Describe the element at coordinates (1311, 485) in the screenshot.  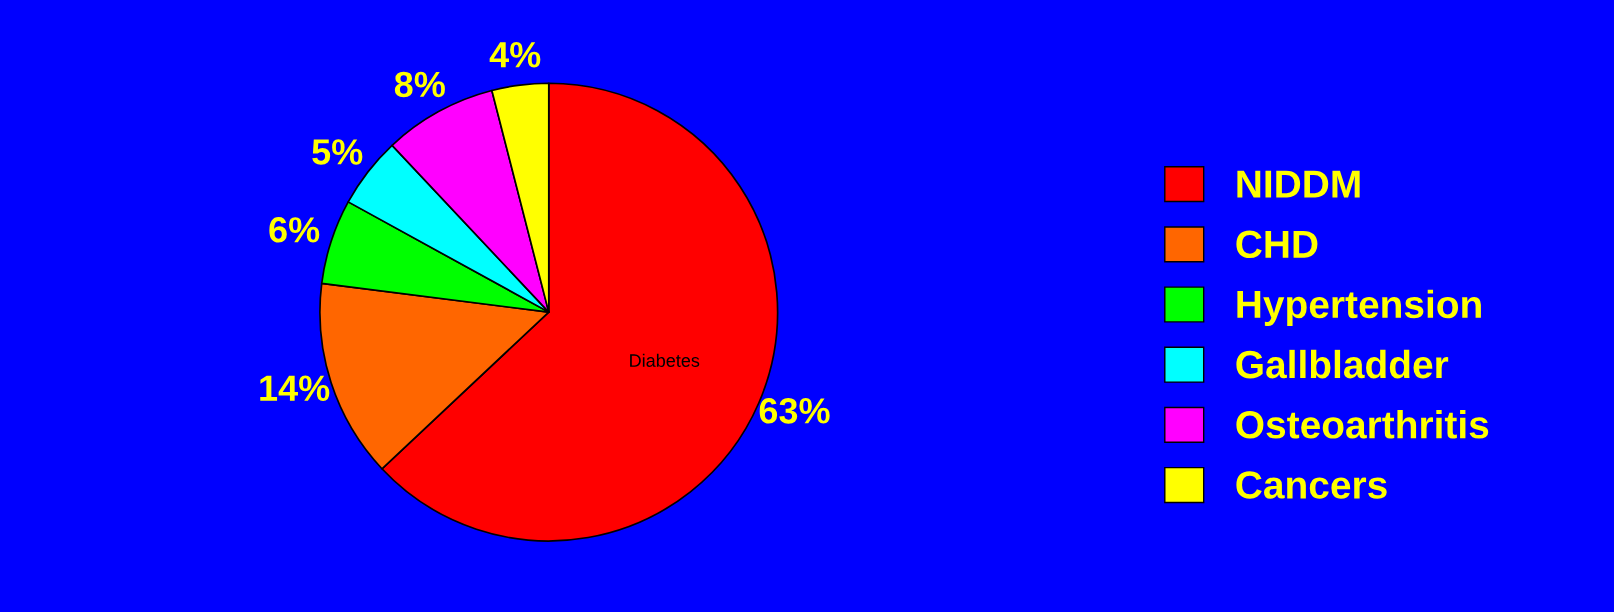
I see `legend-label: Cancers` at that location.